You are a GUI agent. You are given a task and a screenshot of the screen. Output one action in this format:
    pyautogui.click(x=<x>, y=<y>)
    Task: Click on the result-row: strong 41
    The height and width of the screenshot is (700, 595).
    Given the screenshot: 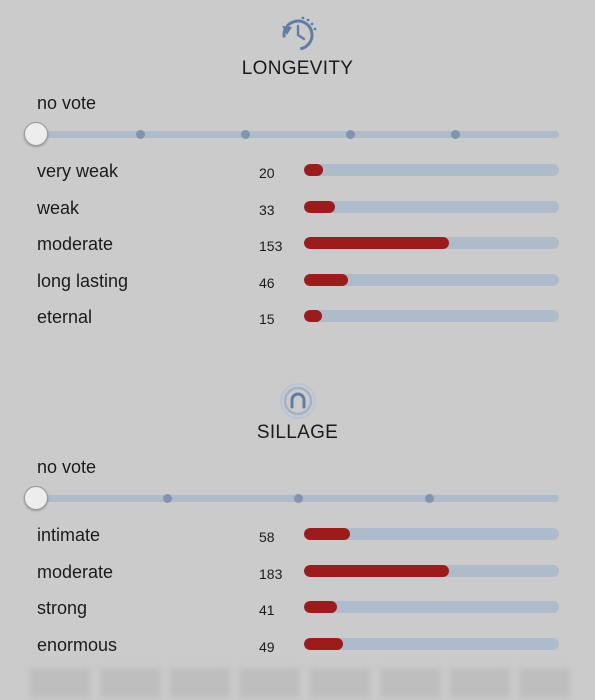 What is the action you would take?
    pyautogui.click(x=297, y=612)
    